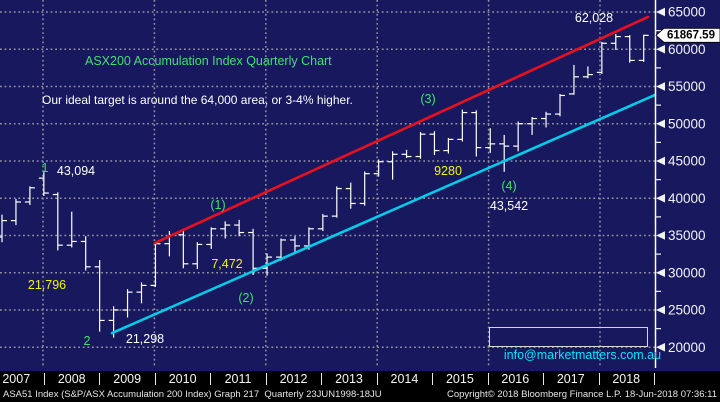 The image size is (720, 402). I want to click on y-axis-label: 60000, so click(687, 49).